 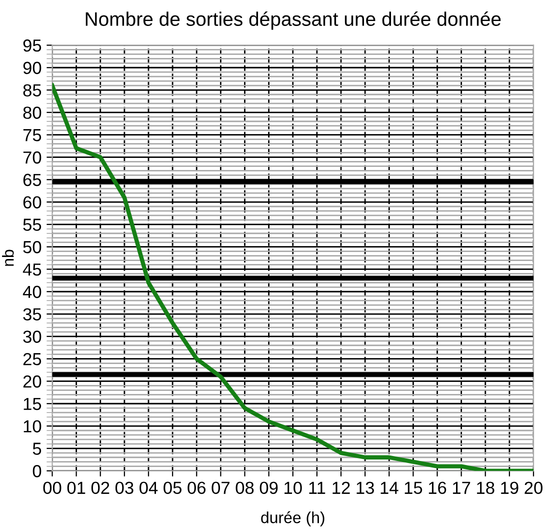 I want to click on y-tick-label: 90, so click(x=32, y=68).